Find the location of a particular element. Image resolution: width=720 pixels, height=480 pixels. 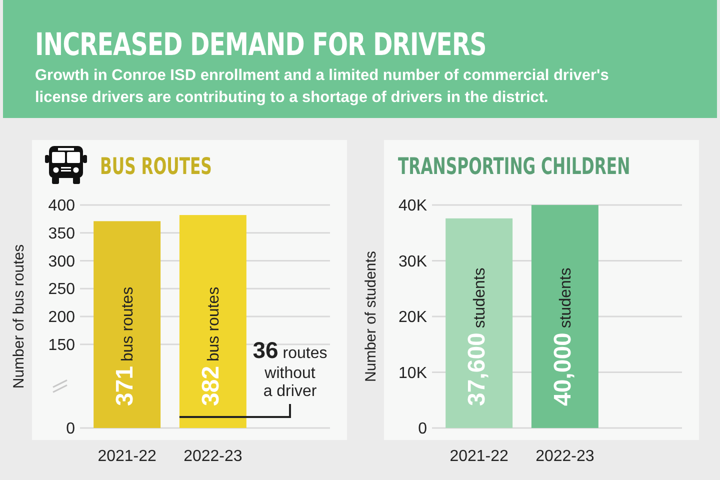

y-tick-label: 20K is located at coordinates (413, 317).